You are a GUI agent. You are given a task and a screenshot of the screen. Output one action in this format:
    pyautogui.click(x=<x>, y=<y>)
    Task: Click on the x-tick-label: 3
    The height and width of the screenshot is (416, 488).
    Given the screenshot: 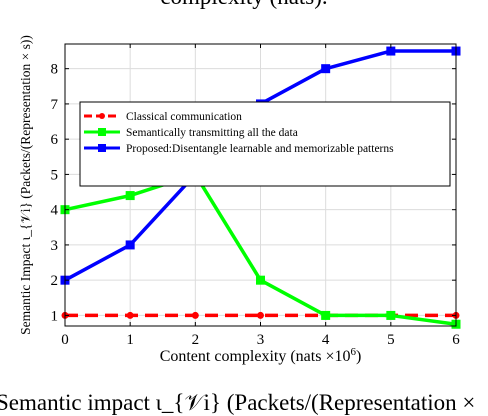 What is the action you would take?
    pyautogui.click(x=261, y=340)
    